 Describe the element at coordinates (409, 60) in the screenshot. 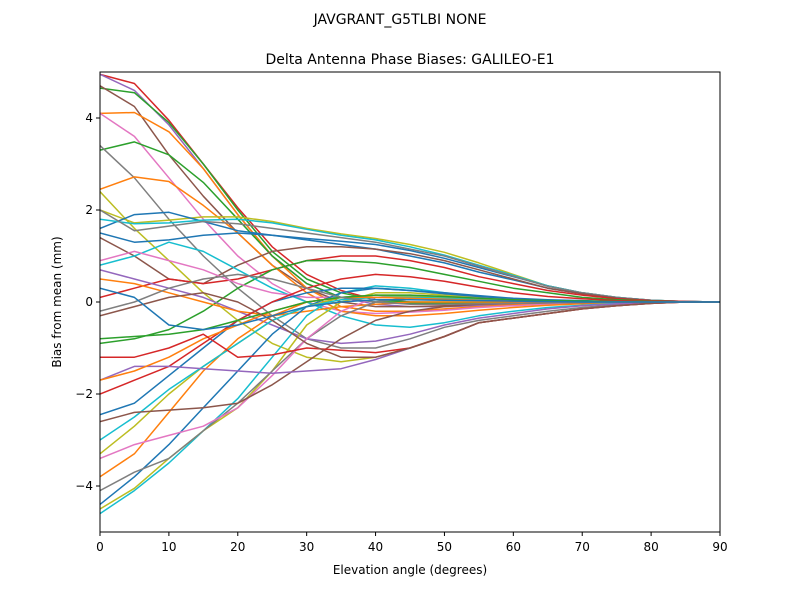

I see `chart-title: Delta Antenna Phase Biases: GALILEO-E1` at that location.